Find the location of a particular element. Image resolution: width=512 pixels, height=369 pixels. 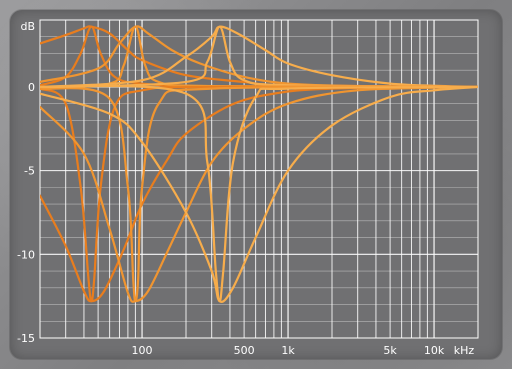

y-unit-label: dB is located at coordinates (27, 26).